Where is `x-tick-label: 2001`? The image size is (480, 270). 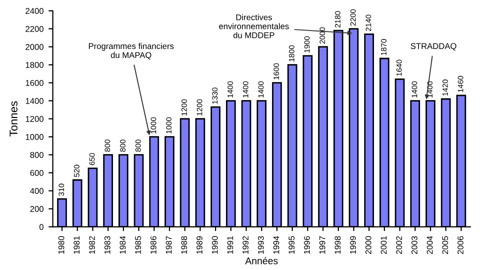
x-tick-label: 2001 is located at coordinates (383, 245).